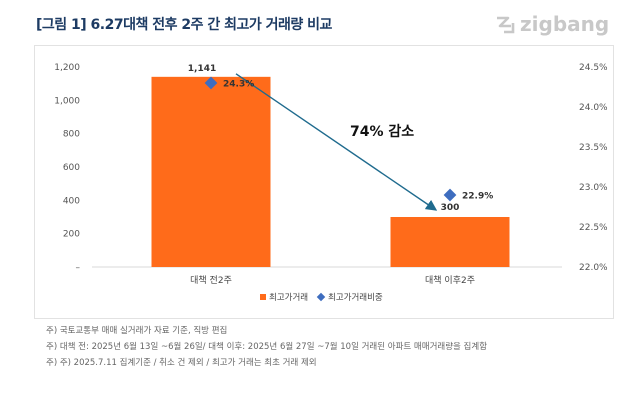 This screenshot has width=643, height=411. I want to click on left-tick-label: 400, so click(71, 201).